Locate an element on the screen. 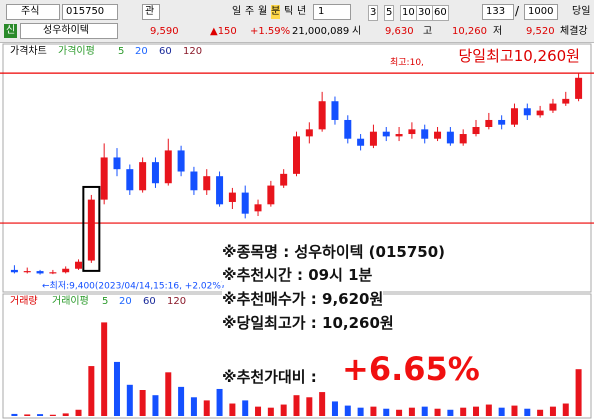 Image resolution: width=594 pixels, height=419 pixels. high-label: 고 is located at coordinates (428, 31).